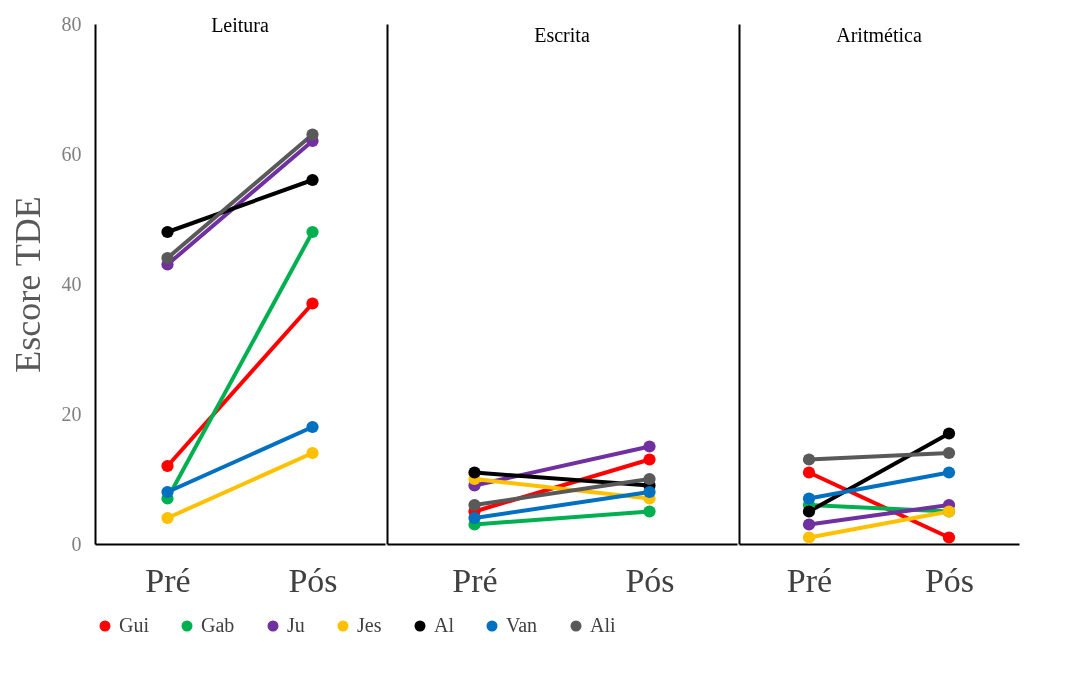  What do you see at coordinates (562, 35) in the screenshot?
I see `chart-title: Escrita` at bounding box center [562, 35].